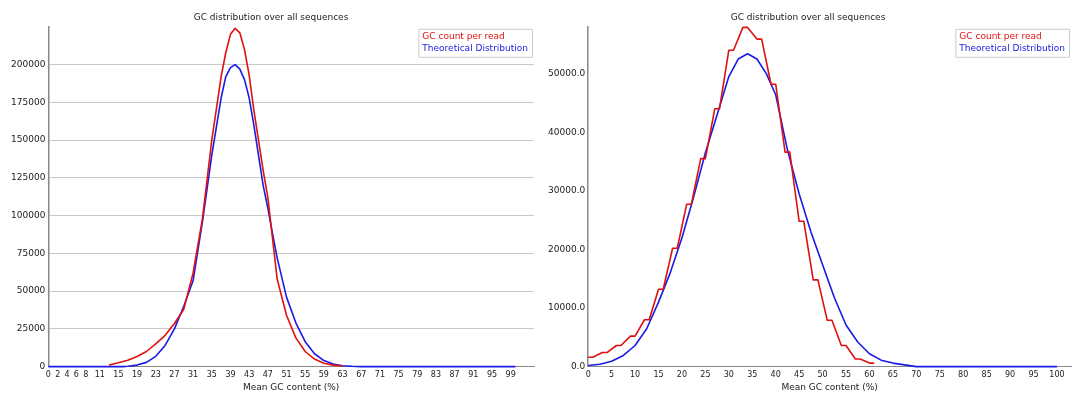  Describe the element at coordinates (567, 307) in the screenshot. I see `y-tick-label: 10000.0` at that location.